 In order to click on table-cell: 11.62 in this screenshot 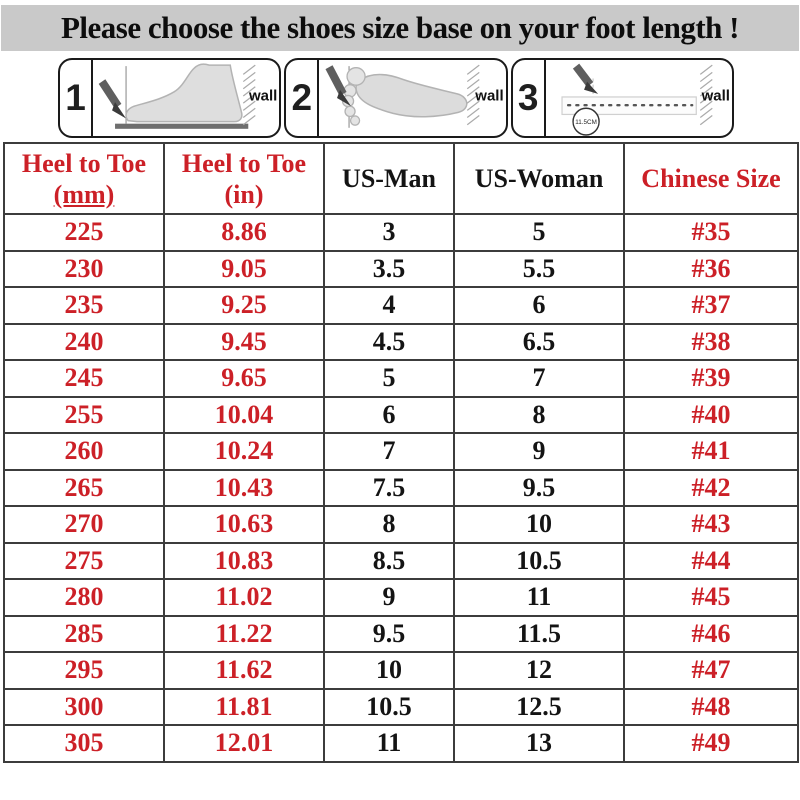, I will do `click(244, 670)`.